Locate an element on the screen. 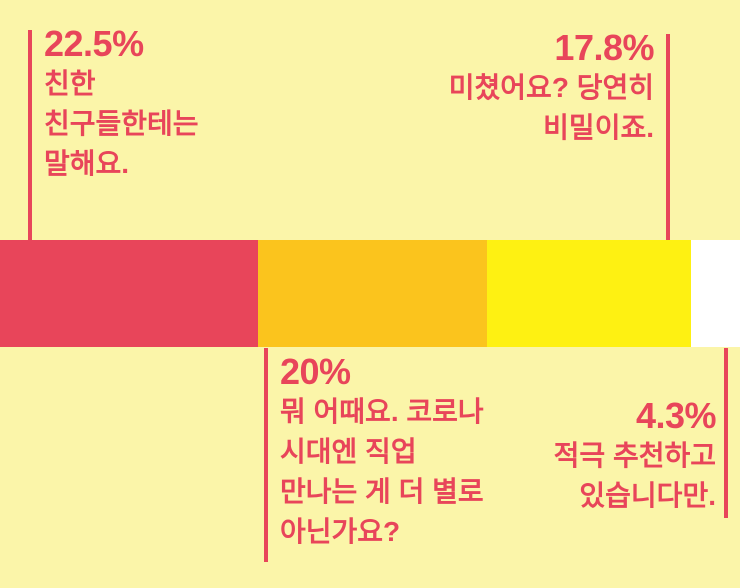 This screenshot has width=740, height=588. answer-text: 적극 추천하고 있습니다만. is located at coordinates (634, 475).